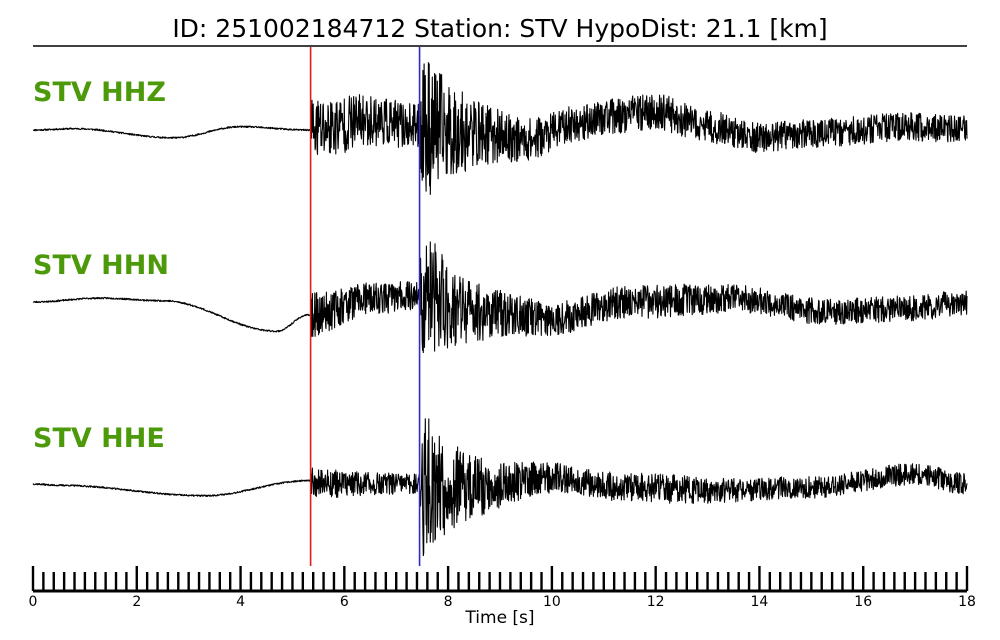  What do you see at coordinates (344, 602) in the screenshot?
I see `x-tick-label: 6` at bounding box center [344, 602].